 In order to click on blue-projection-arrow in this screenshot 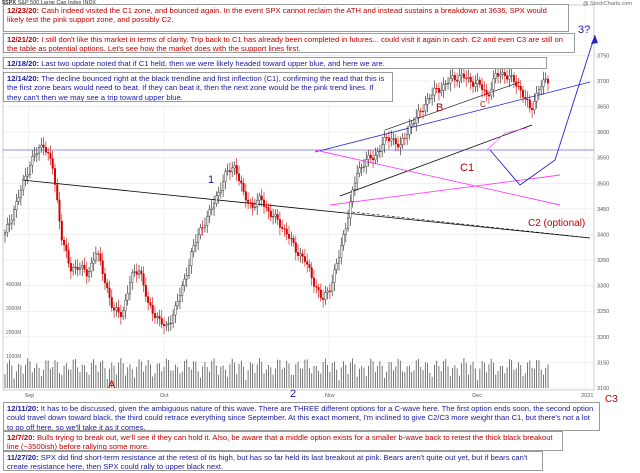, I will do `click(594, 39)`.